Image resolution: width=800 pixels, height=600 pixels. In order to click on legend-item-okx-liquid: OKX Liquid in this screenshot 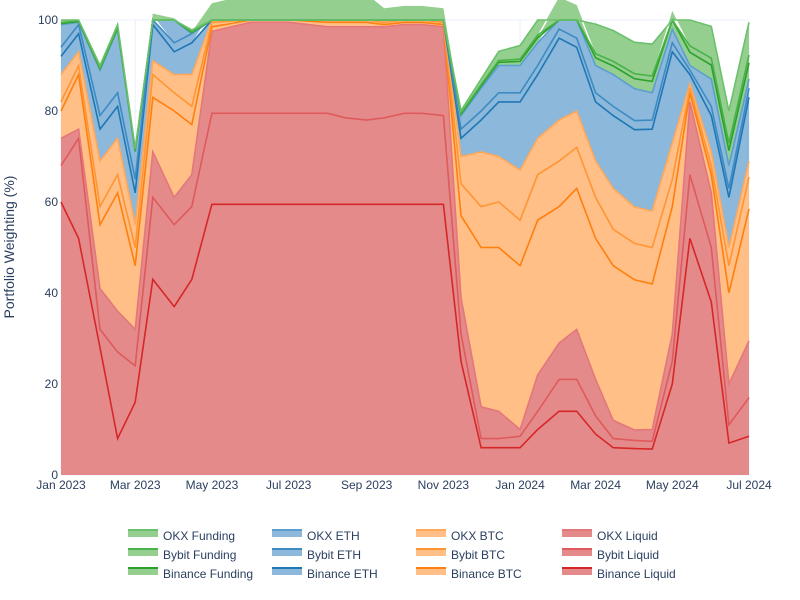, I will do `click(610, 536)`.